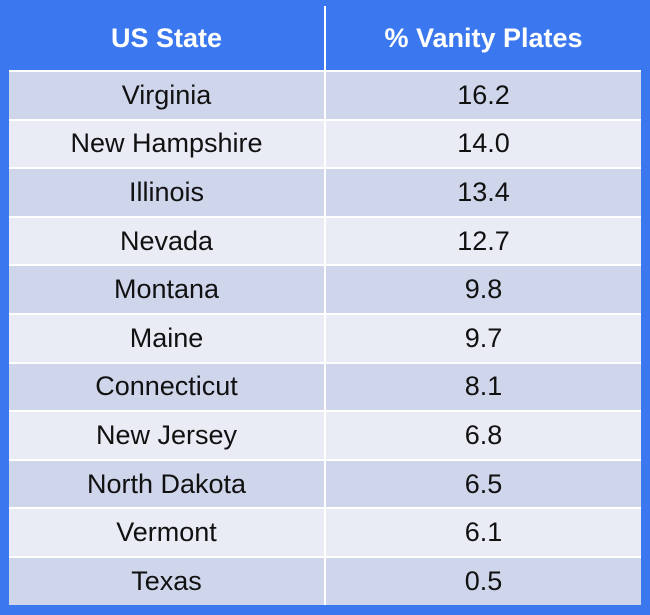 The height and width of the screenshot is (615, 650). I want to click on table-row: Vermont 6.1, so click(325, 532).